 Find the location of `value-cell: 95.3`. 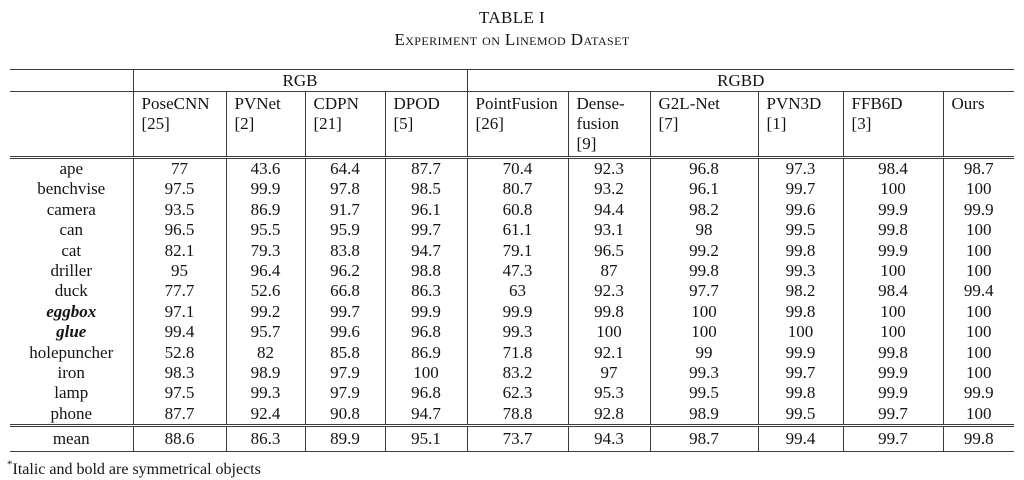

value-cell: 95.3 is located at coordinates (609, 393).